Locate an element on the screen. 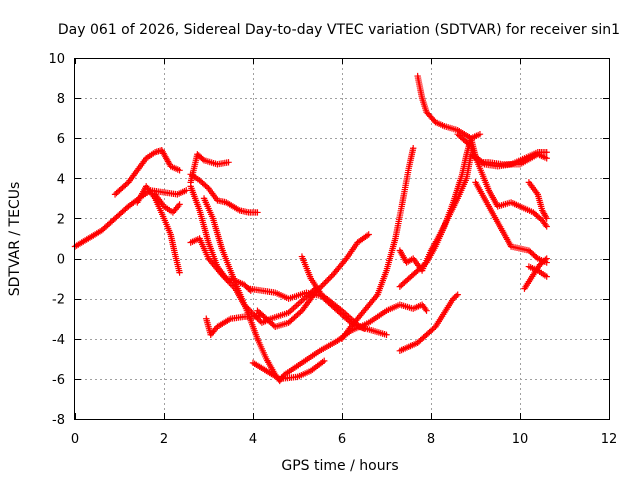 The image size is (640, 480). y-axis-title: SDTVAR / TECUs is located at coordinates (15, 239).